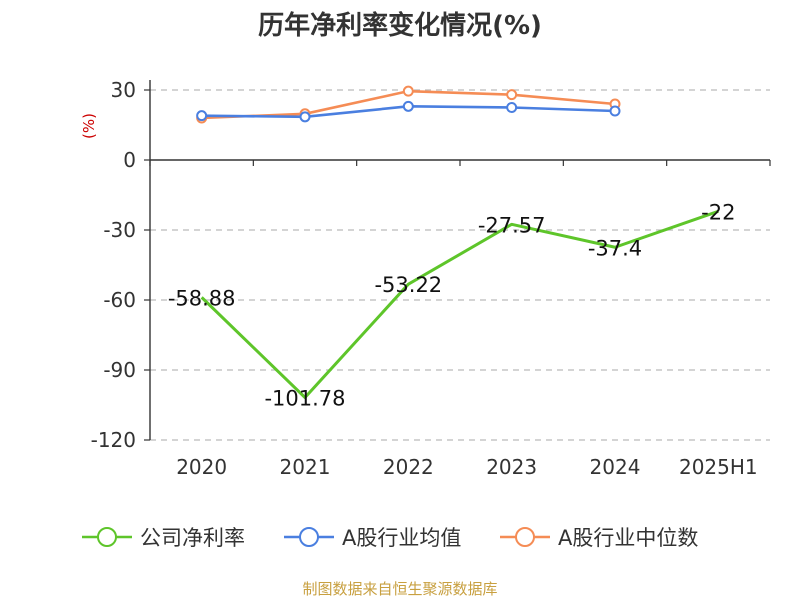 Image resolution: width=800 pixels, height=600 pixels. What do you see at coordinates (718, 212) in the screenshot?
I see `data-label: -22` at bounding box center [718, 212].